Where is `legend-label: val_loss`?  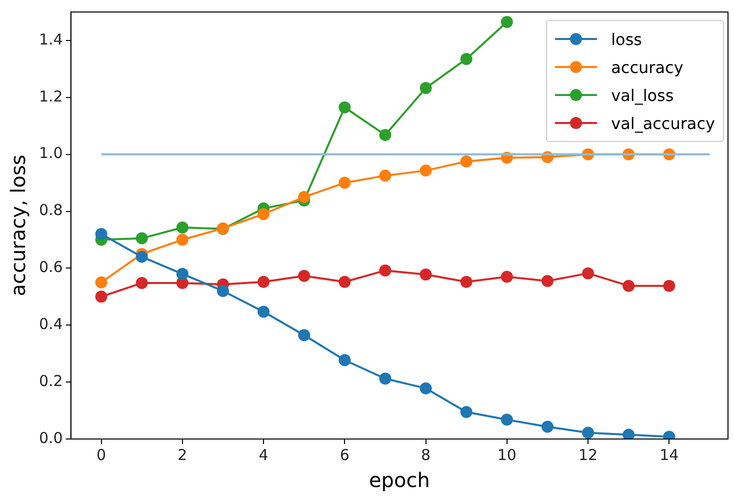 legend-label: val_loss is located at coordinates (642, 95).